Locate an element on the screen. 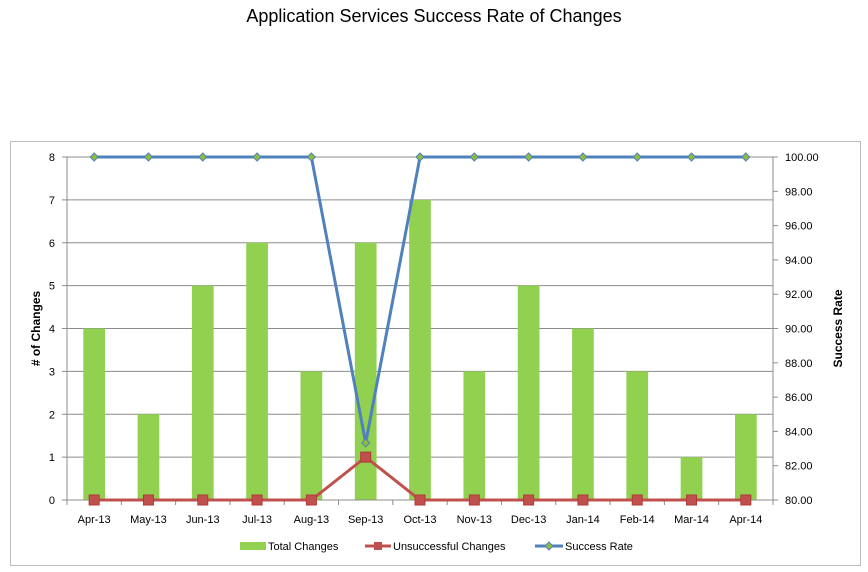 The image size is (868, 572). x-tick-label: Apr-14 is located at coordinates (745, 520).